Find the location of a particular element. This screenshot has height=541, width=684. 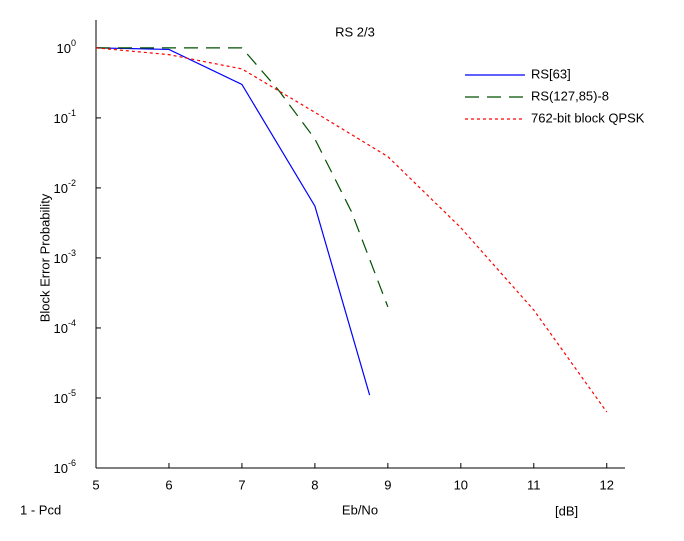

y-axis-label: Block Error Probability is located at coordinates (44, 257).